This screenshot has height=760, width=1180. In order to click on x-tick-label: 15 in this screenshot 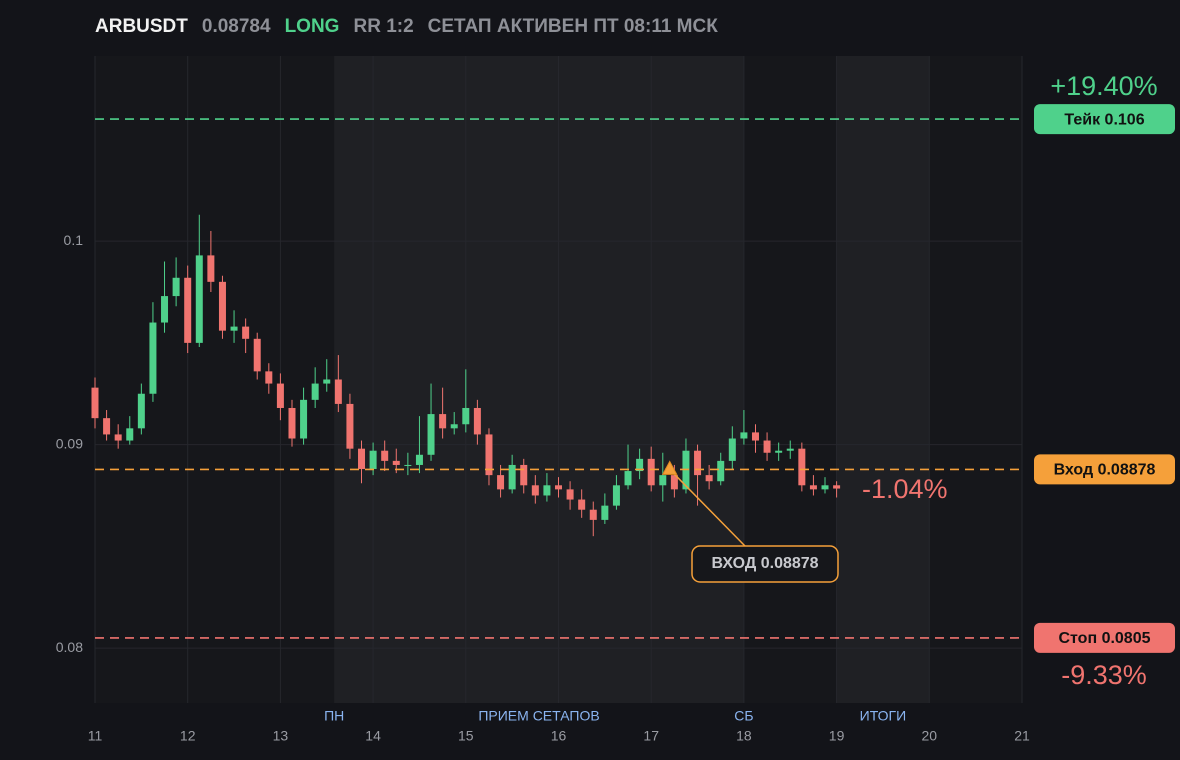, I will do `click(466, 736)`.